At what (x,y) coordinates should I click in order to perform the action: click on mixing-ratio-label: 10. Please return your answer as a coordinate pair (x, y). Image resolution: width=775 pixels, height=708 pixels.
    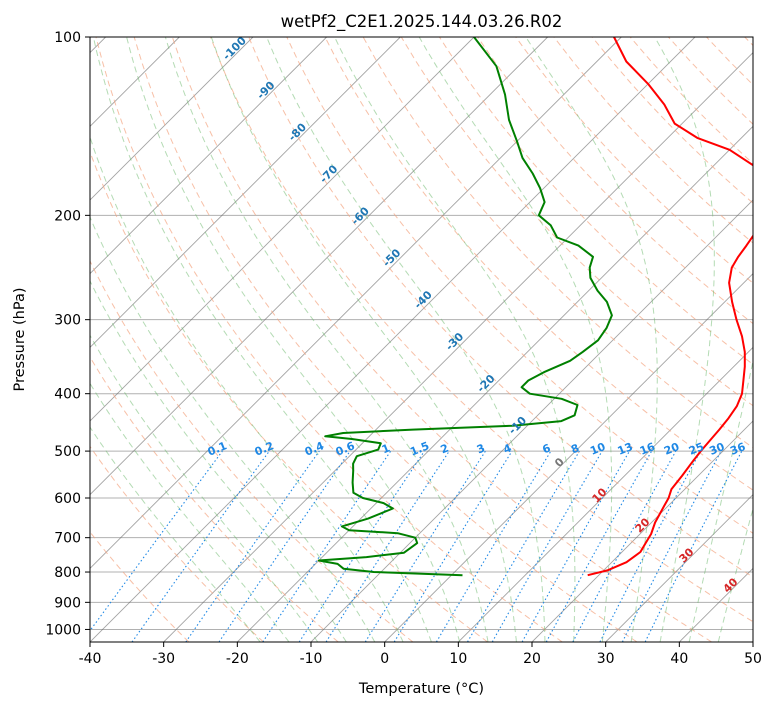
    Looking at the image, I should click on (597, 449).